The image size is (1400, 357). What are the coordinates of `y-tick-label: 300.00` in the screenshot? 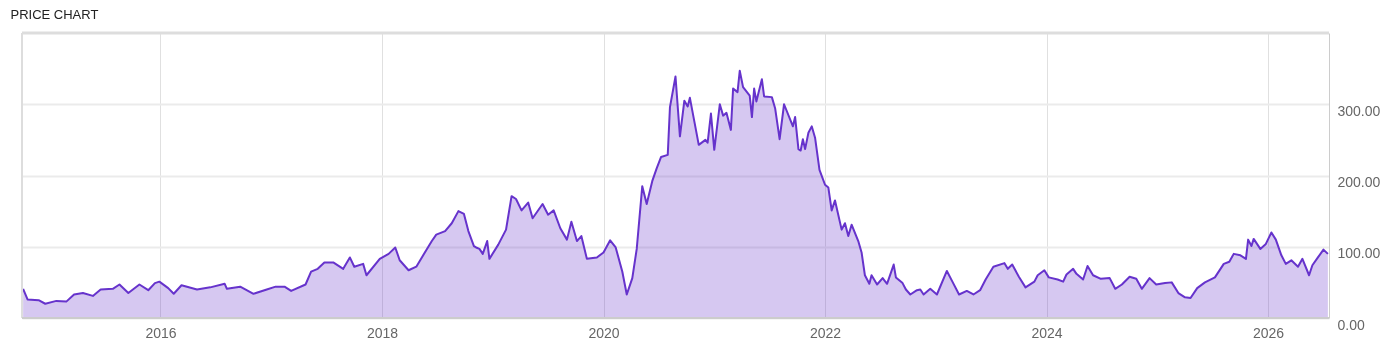 It's located at (1359, 110).